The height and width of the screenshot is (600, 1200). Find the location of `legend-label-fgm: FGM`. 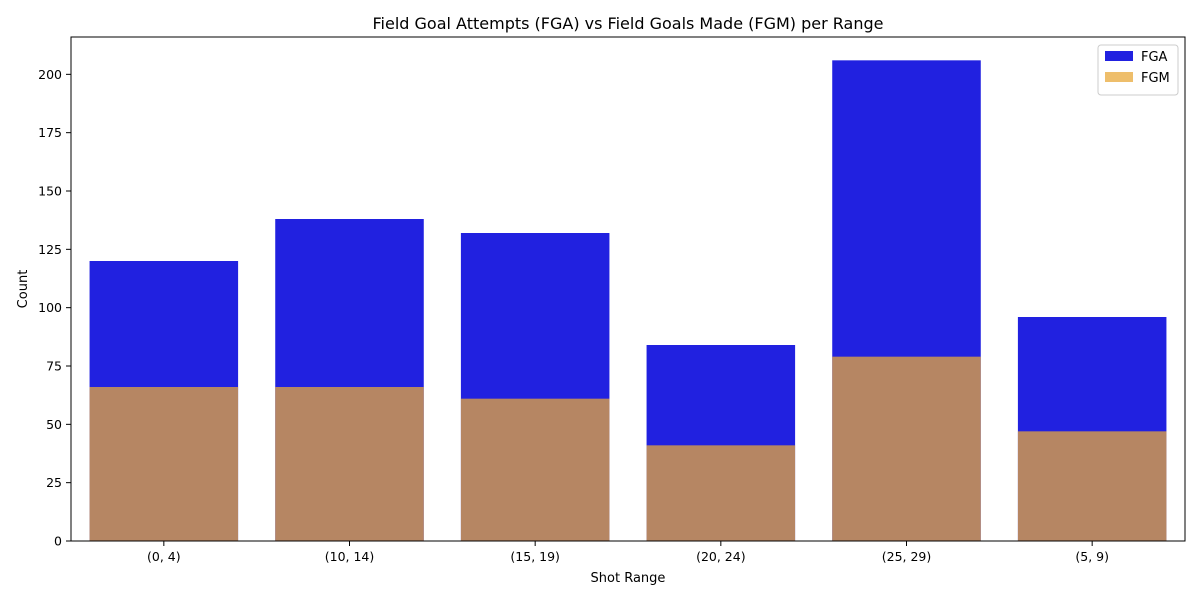

legend-label-fgm: FGM is located at coordinates (1155, 78).